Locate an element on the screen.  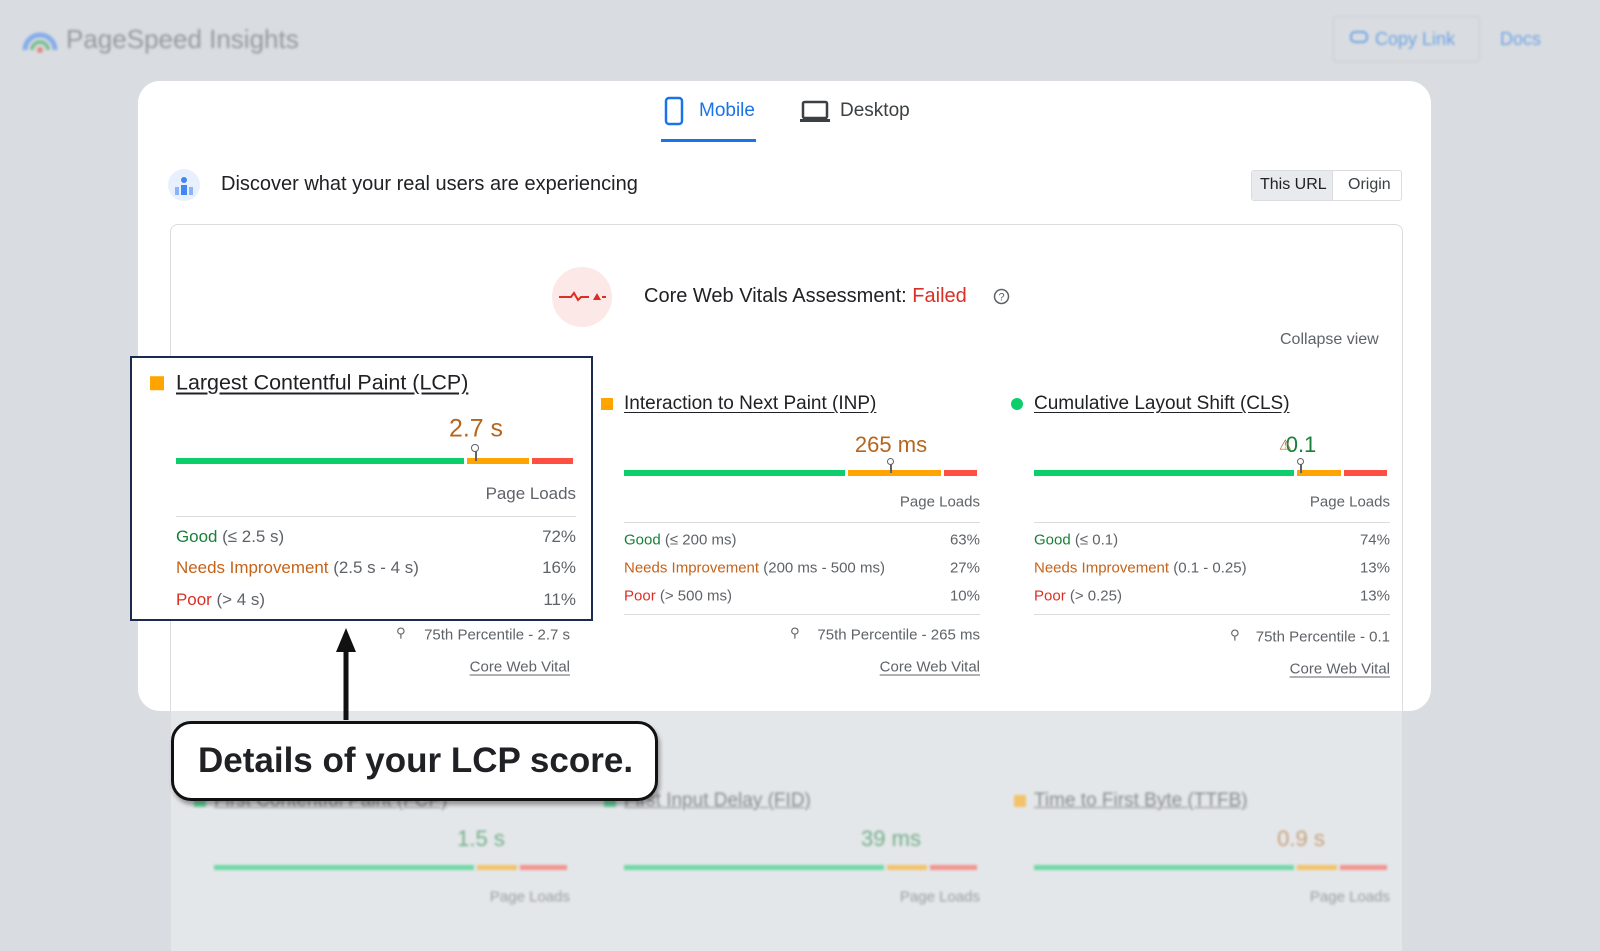
toggle-this-url: This URL is located at coordinates (1293, 184).